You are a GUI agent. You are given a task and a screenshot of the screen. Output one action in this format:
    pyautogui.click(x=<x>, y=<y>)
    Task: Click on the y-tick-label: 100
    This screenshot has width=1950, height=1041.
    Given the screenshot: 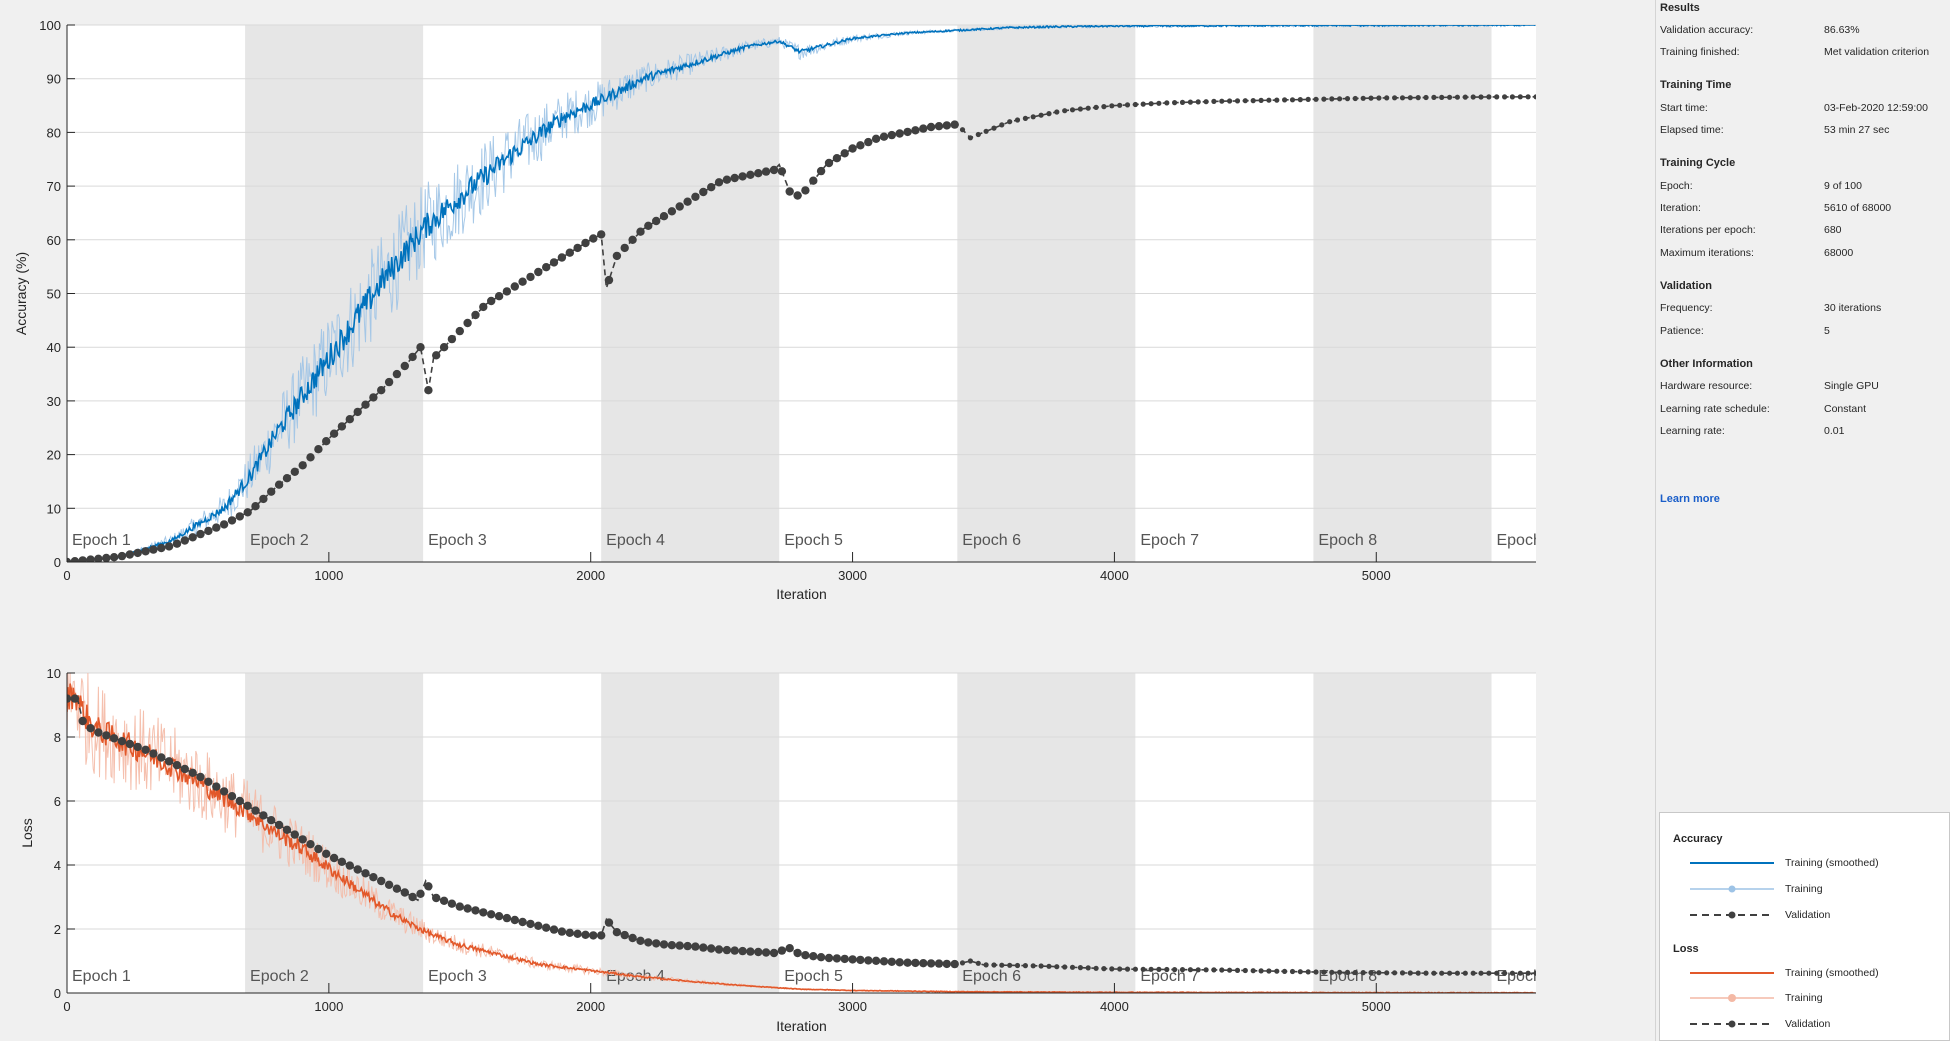 What is the action you would take?
    pyautogui.click(x=50, y=25)
    